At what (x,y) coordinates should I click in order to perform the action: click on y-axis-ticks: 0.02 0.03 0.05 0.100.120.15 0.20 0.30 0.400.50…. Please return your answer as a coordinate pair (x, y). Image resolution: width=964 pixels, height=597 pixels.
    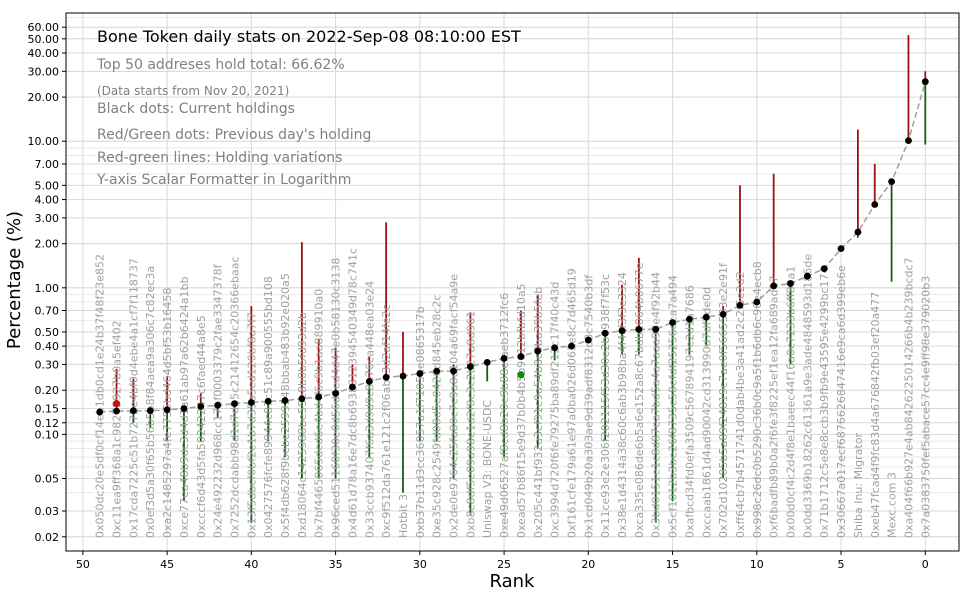
    Looking at the image, I should click on (47, 282).